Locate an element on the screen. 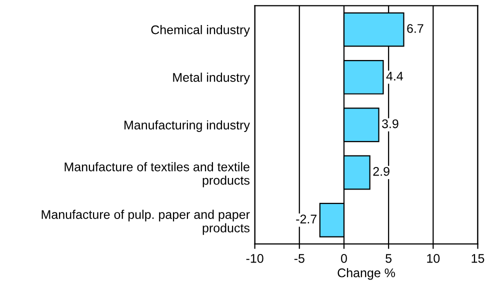 This screenshot has height=287, width=490. y-tick-label: Manufacturing industry is located at coordinates (187, 126).